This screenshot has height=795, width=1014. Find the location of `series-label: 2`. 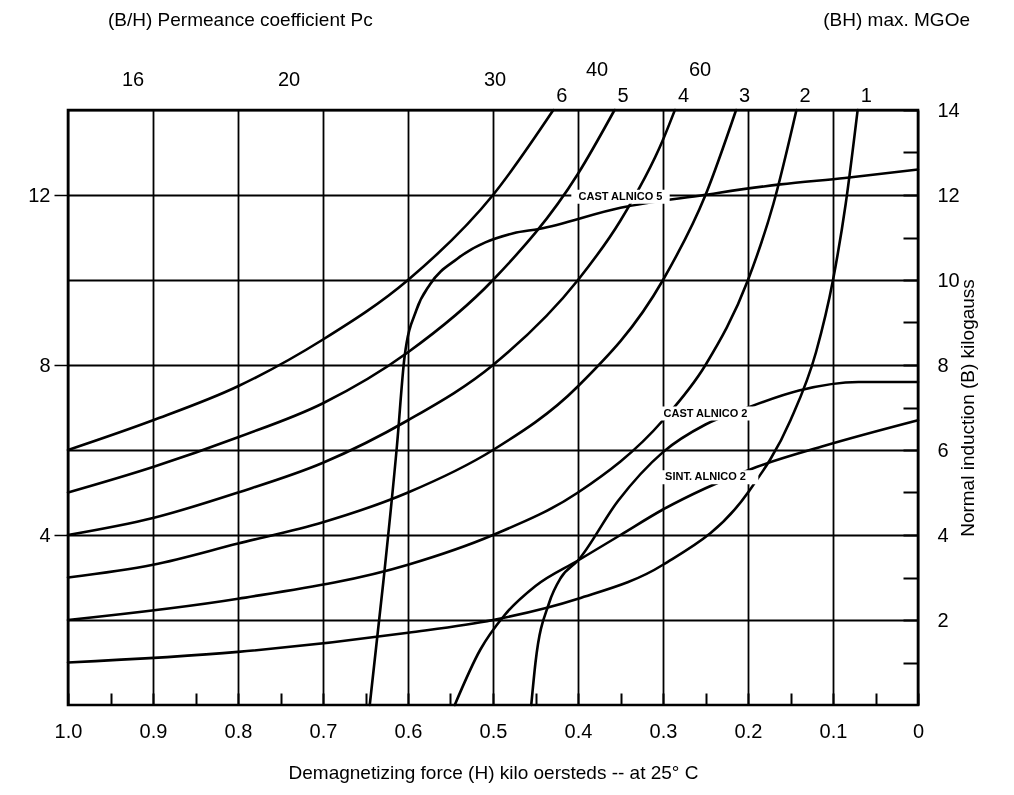

series-label: 2 is located at coordinates (805, 95).